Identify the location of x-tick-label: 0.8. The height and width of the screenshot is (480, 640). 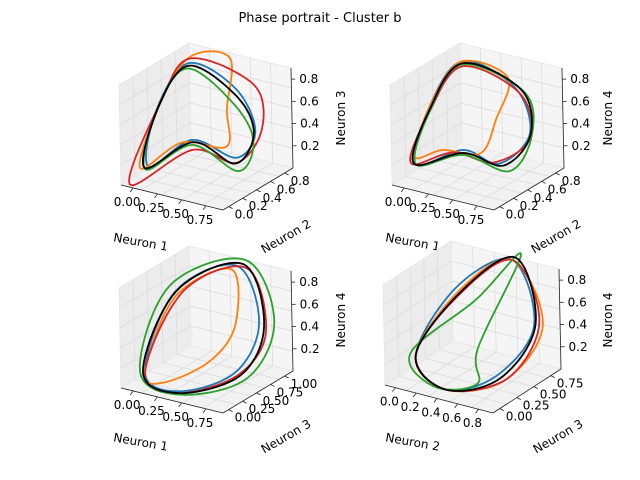
(472, 423).